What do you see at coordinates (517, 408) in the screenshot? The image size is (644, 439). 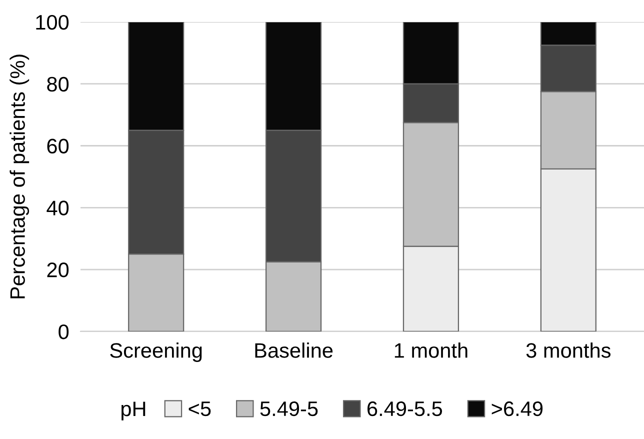 I see `legend-label: >6.49` at bounding box center [517, 408].